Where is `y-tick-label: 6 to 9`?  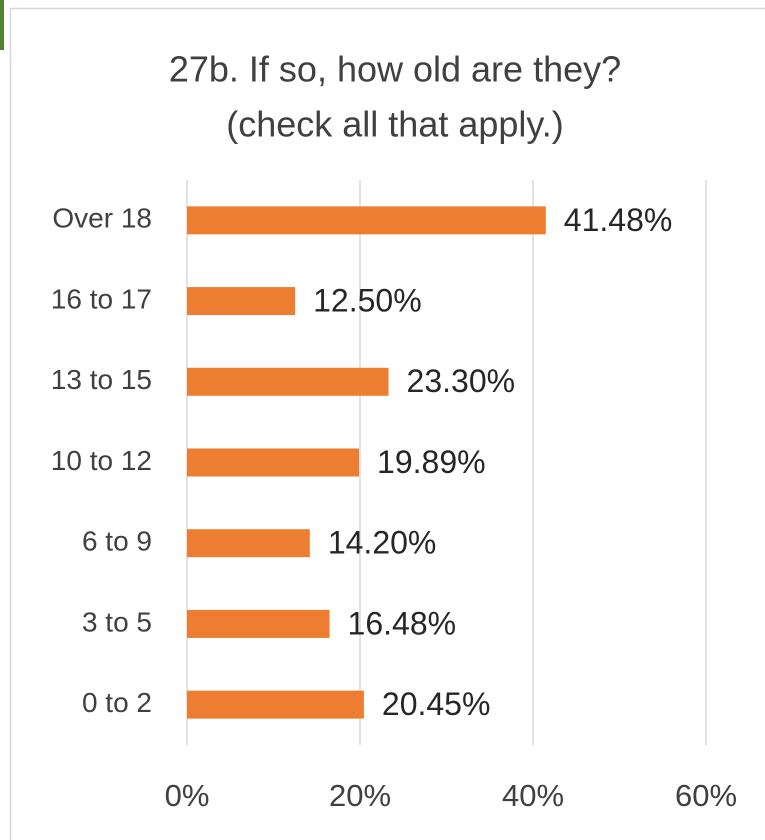 y-tick-label: 6 to 9 is located at coordinates (117, 541).